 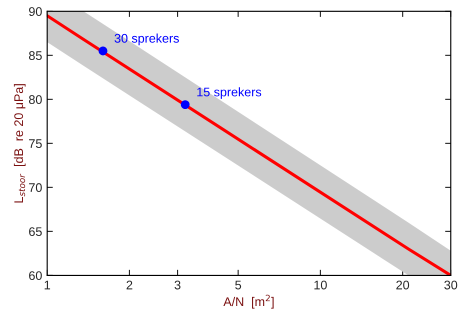 I want to click on x-tick-label: 20, so click(x=403, y=285).